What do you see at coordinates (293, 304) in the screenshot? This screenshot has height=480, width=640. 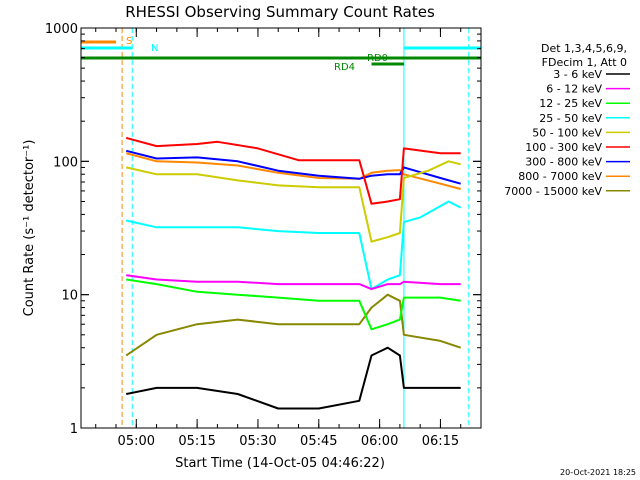 I see `series-line-12-25-kev` at bounding box center [293, 304].